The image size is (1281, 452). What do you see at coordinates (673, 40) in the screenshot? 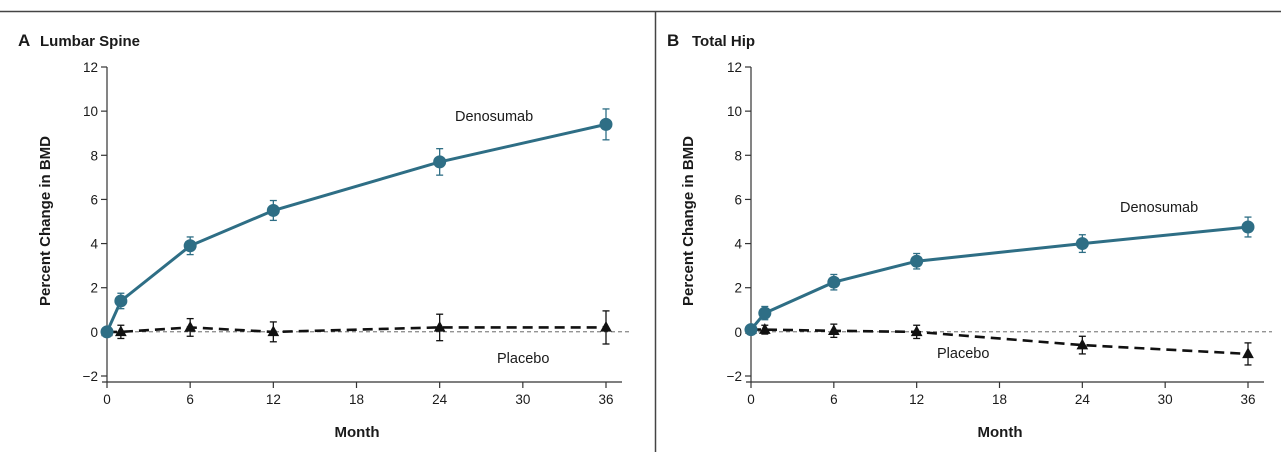
I see `panel-letter: B` at bounding box center [673, 40].